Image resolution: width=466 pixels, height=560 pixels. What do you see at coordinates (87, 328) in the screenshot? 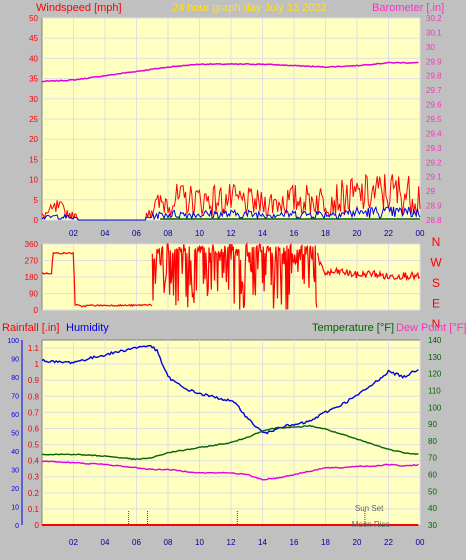
I see `humidity-label: Humidity` at bounding box center [87, 328].